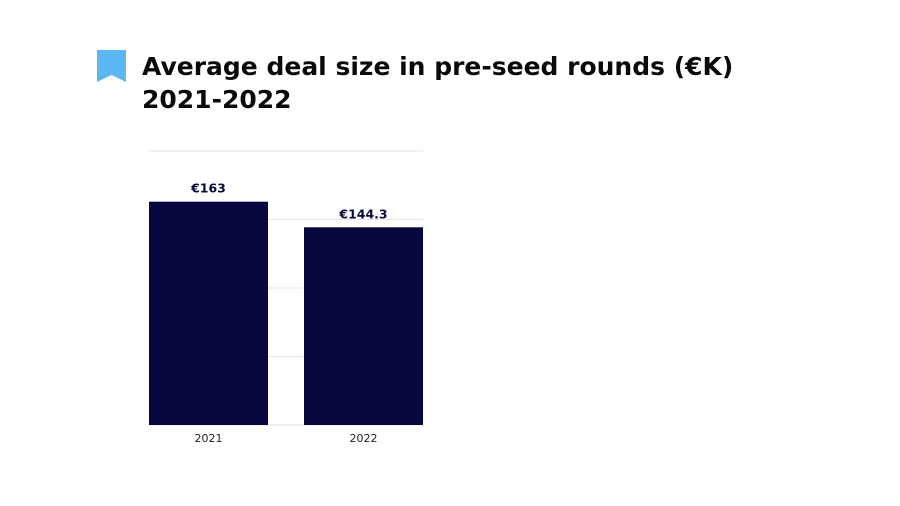  What do you see at coordinates (208, 188) in the screenshot?
I see `data-label-2021: €163` at bounding box center [208, 188].